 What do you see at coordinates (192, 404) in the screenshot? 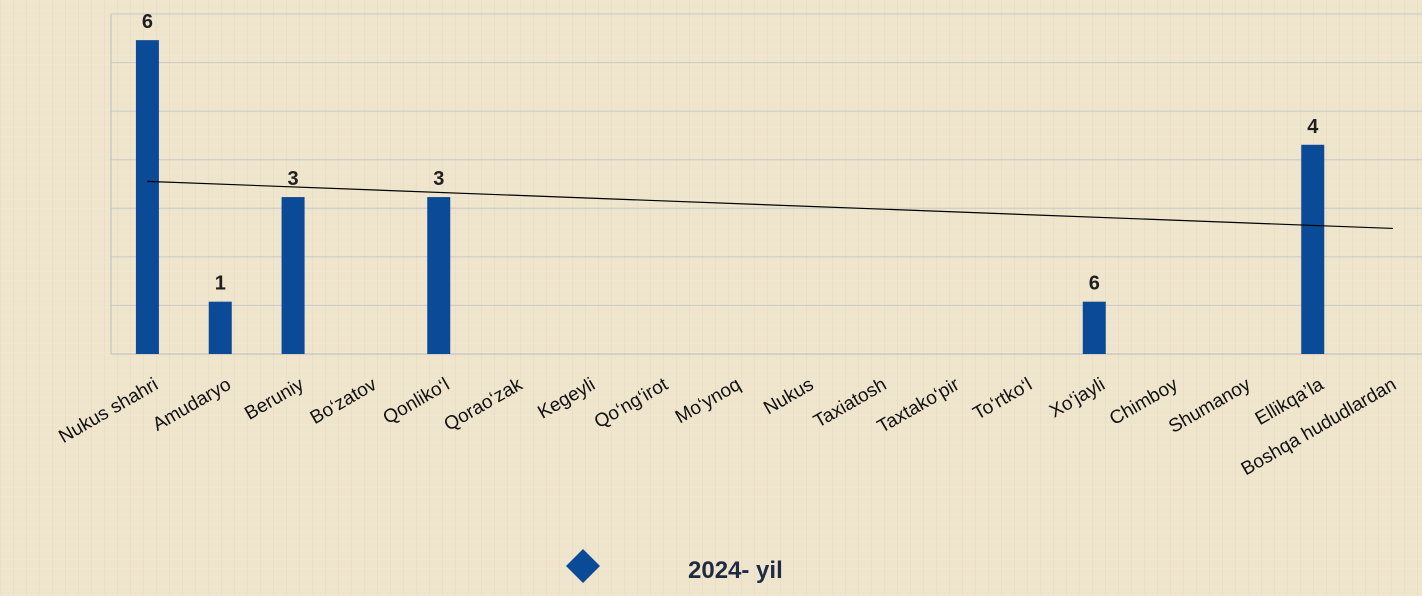
I see `category-label: Amudaryo` at bounding box center [192, 404].